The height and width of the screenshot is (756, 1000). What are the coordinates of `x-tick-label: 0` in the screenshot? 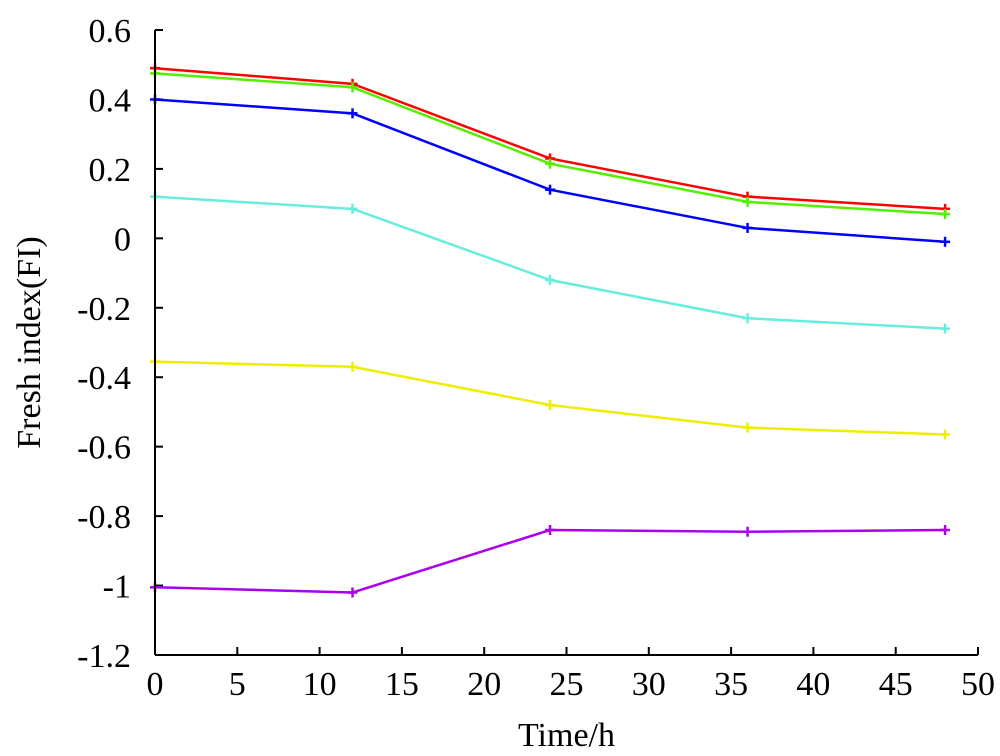 It's located at (155, 684).